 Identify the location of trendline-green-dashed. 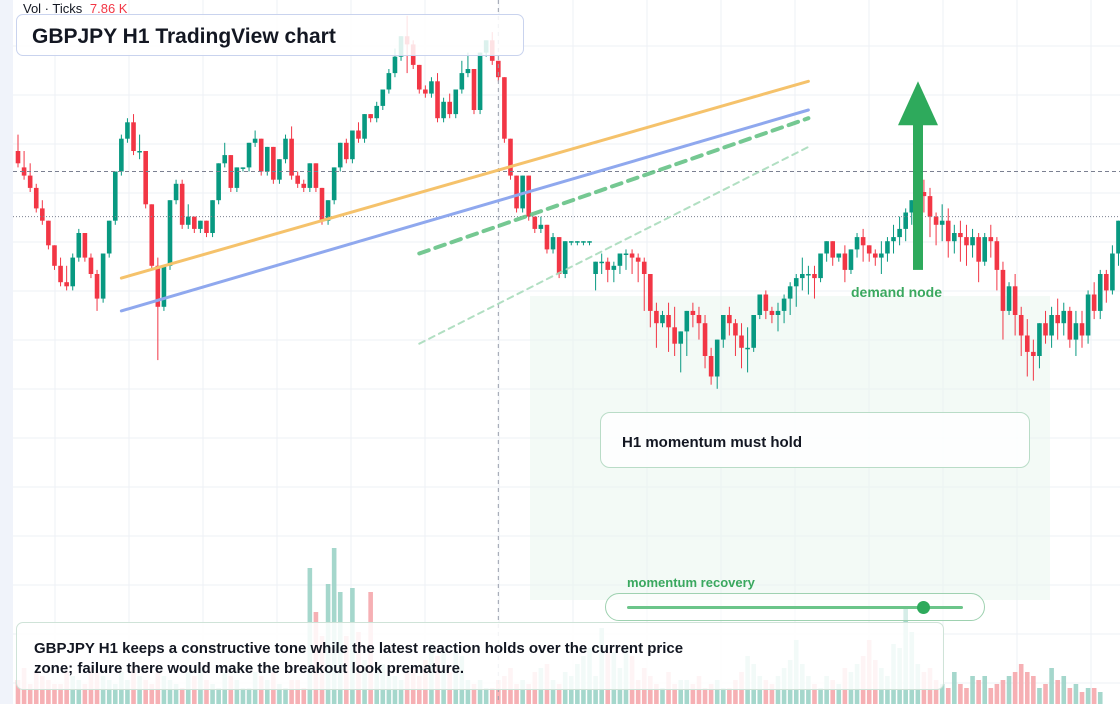
(614, 186).